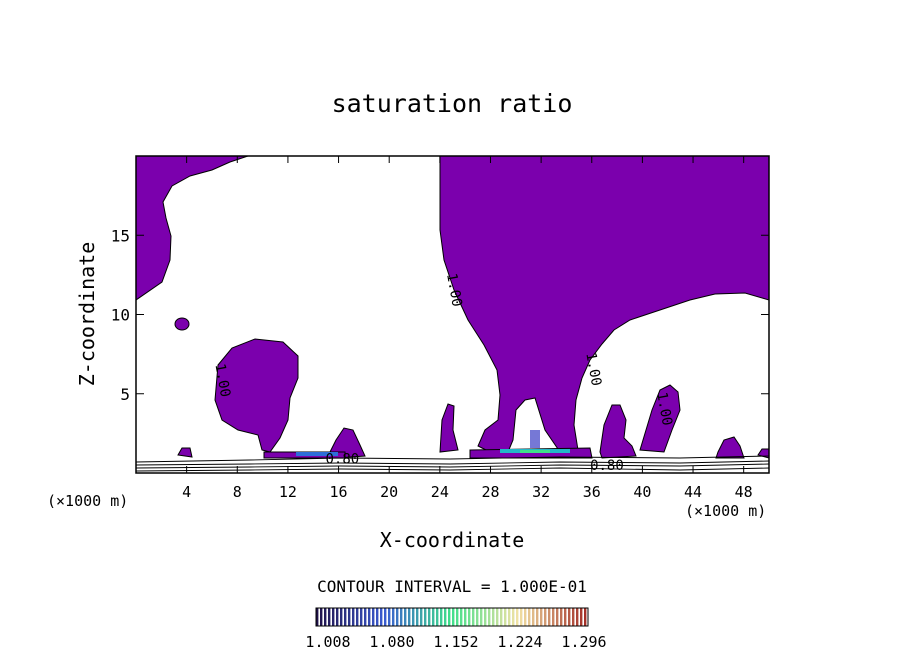  Describe the element at coordinates (642, 492) in the screenshot. I see `x-tick-label: 40` at that location.